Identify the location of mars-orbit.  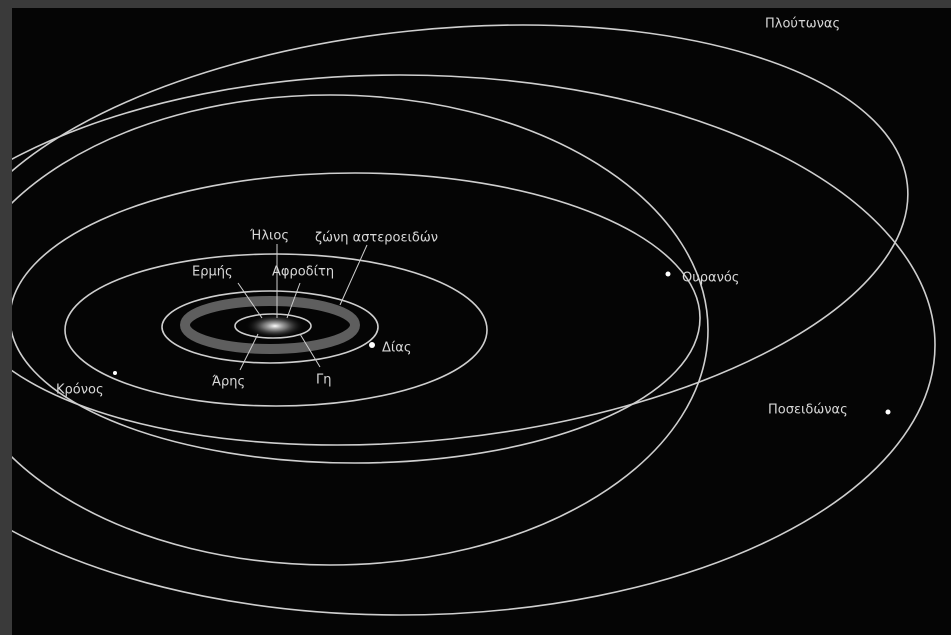
(270, 327).